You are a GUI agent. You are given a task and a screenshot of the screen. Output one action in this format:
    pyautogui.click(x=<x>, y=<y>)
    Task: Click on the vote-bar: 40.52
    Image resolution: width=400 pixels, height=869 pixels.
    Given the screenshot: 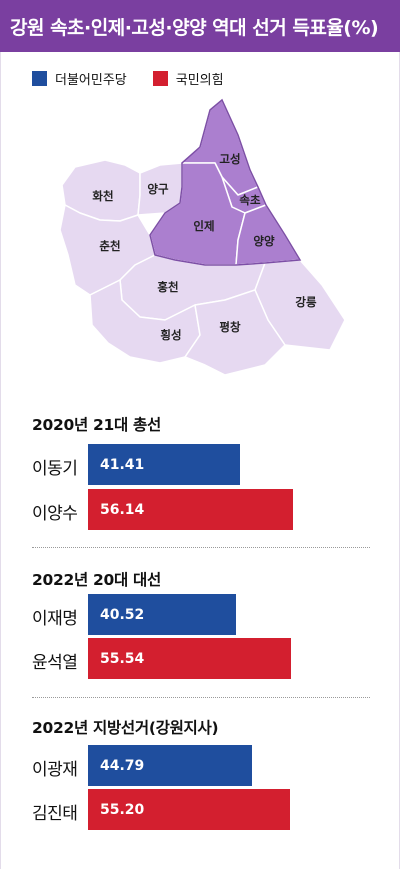 What is the action you would take?
    pyautogui.click(x=162, y=614)
    